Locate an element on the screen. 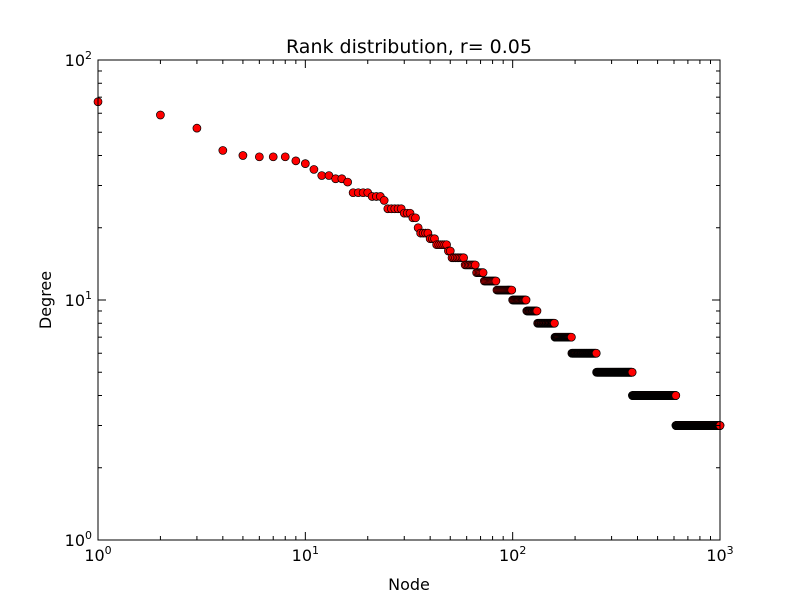  chart-title: Rank distribution, r= 0.05 is located at coordinates (409, 47).